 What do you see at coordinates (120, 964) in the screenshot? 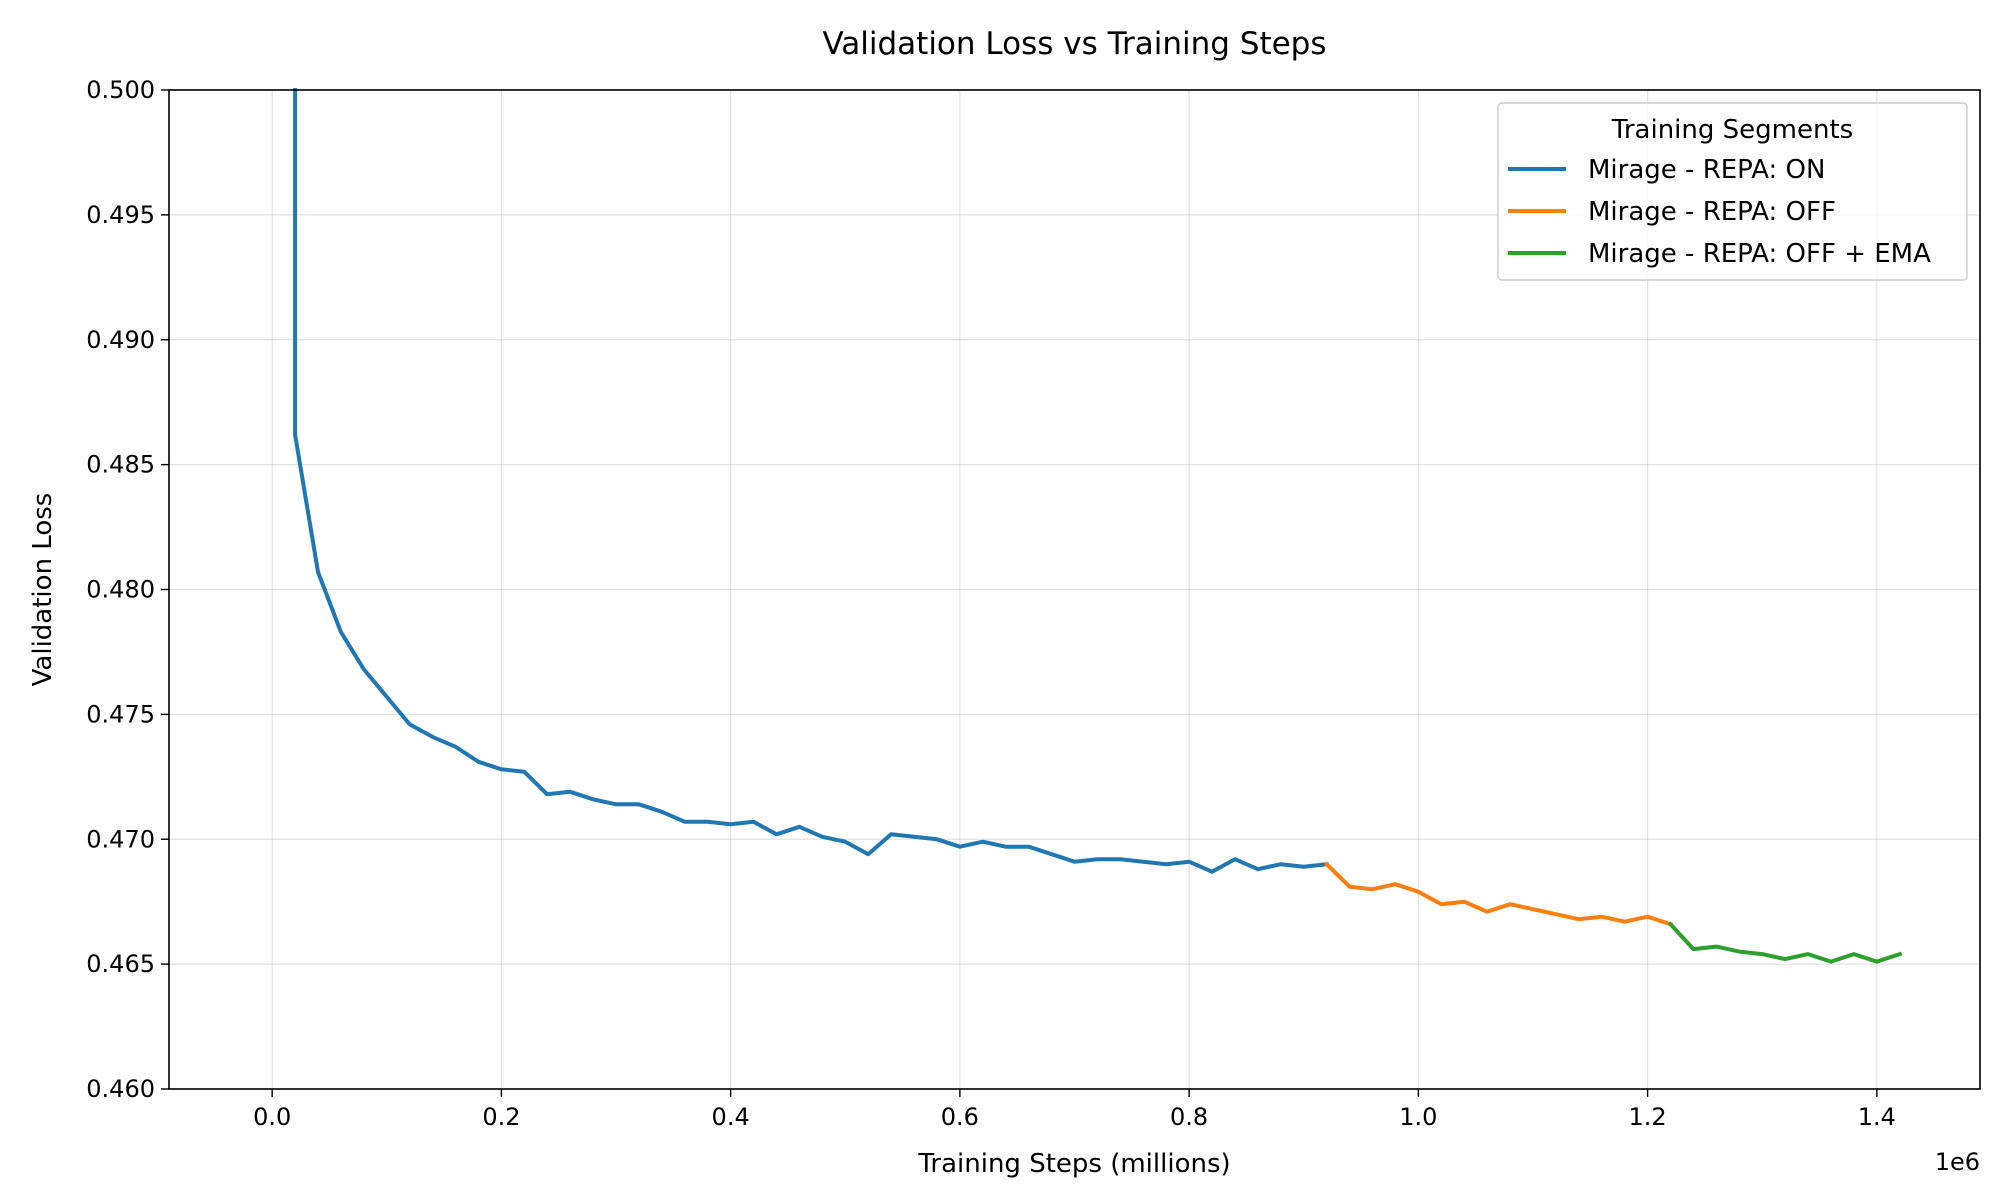
I see `y-tick-label: 0.465` at bounding box center [120, 964].